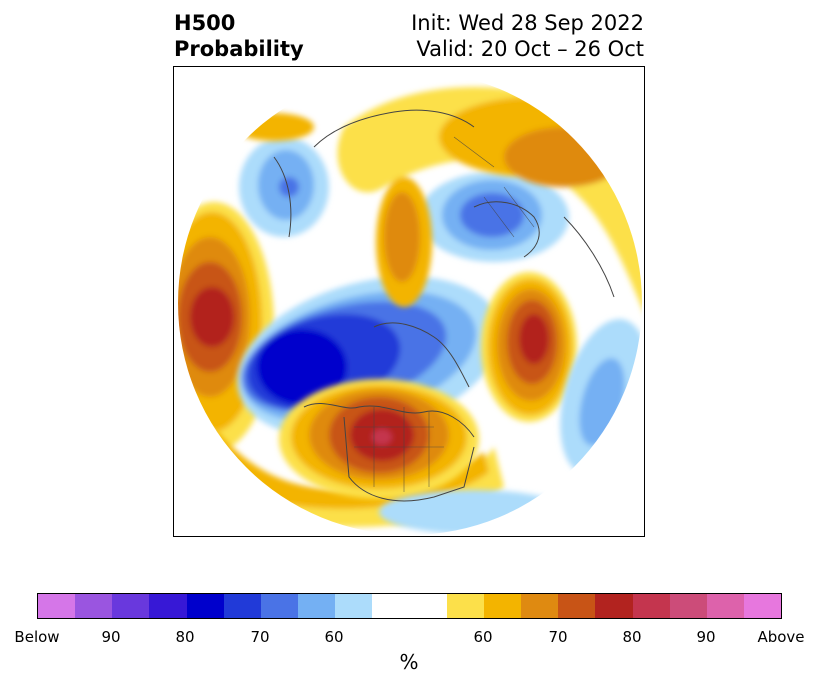  I want to click on init-date: Init: Wed 28 Sep 2022, so click(527, 23).